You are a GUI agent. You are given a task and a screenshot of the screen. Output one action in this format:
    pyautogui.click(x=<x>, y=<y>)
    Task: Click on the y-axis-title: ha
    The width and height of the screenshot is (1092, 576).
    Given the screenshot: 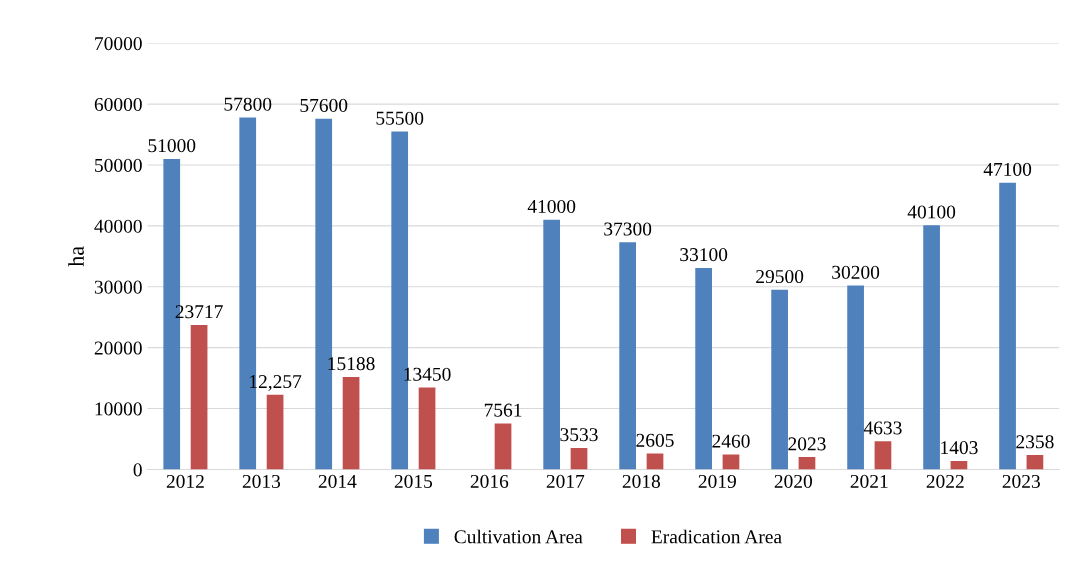 What is the action you would take?
    pyautogui.click(x=76, y=256)
    